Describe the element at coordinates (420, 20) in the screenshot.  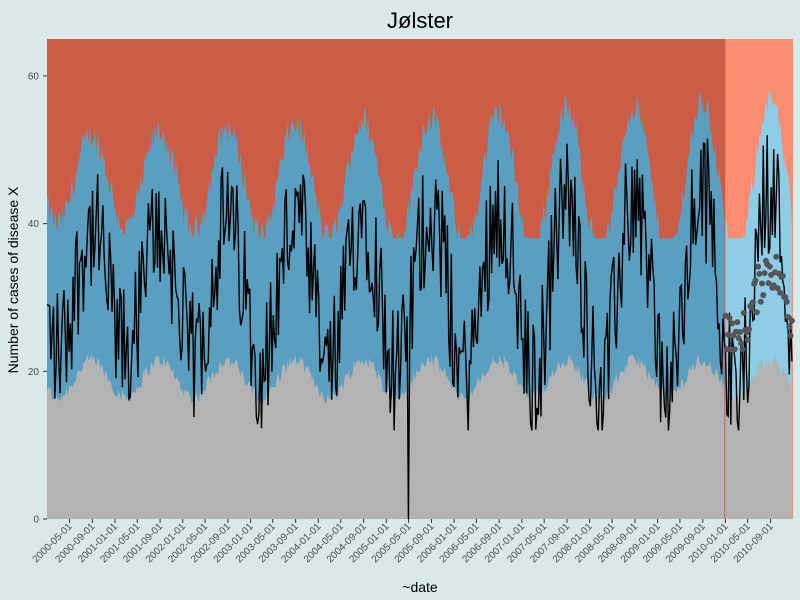
I see `chart-title: Jølster` at that location.